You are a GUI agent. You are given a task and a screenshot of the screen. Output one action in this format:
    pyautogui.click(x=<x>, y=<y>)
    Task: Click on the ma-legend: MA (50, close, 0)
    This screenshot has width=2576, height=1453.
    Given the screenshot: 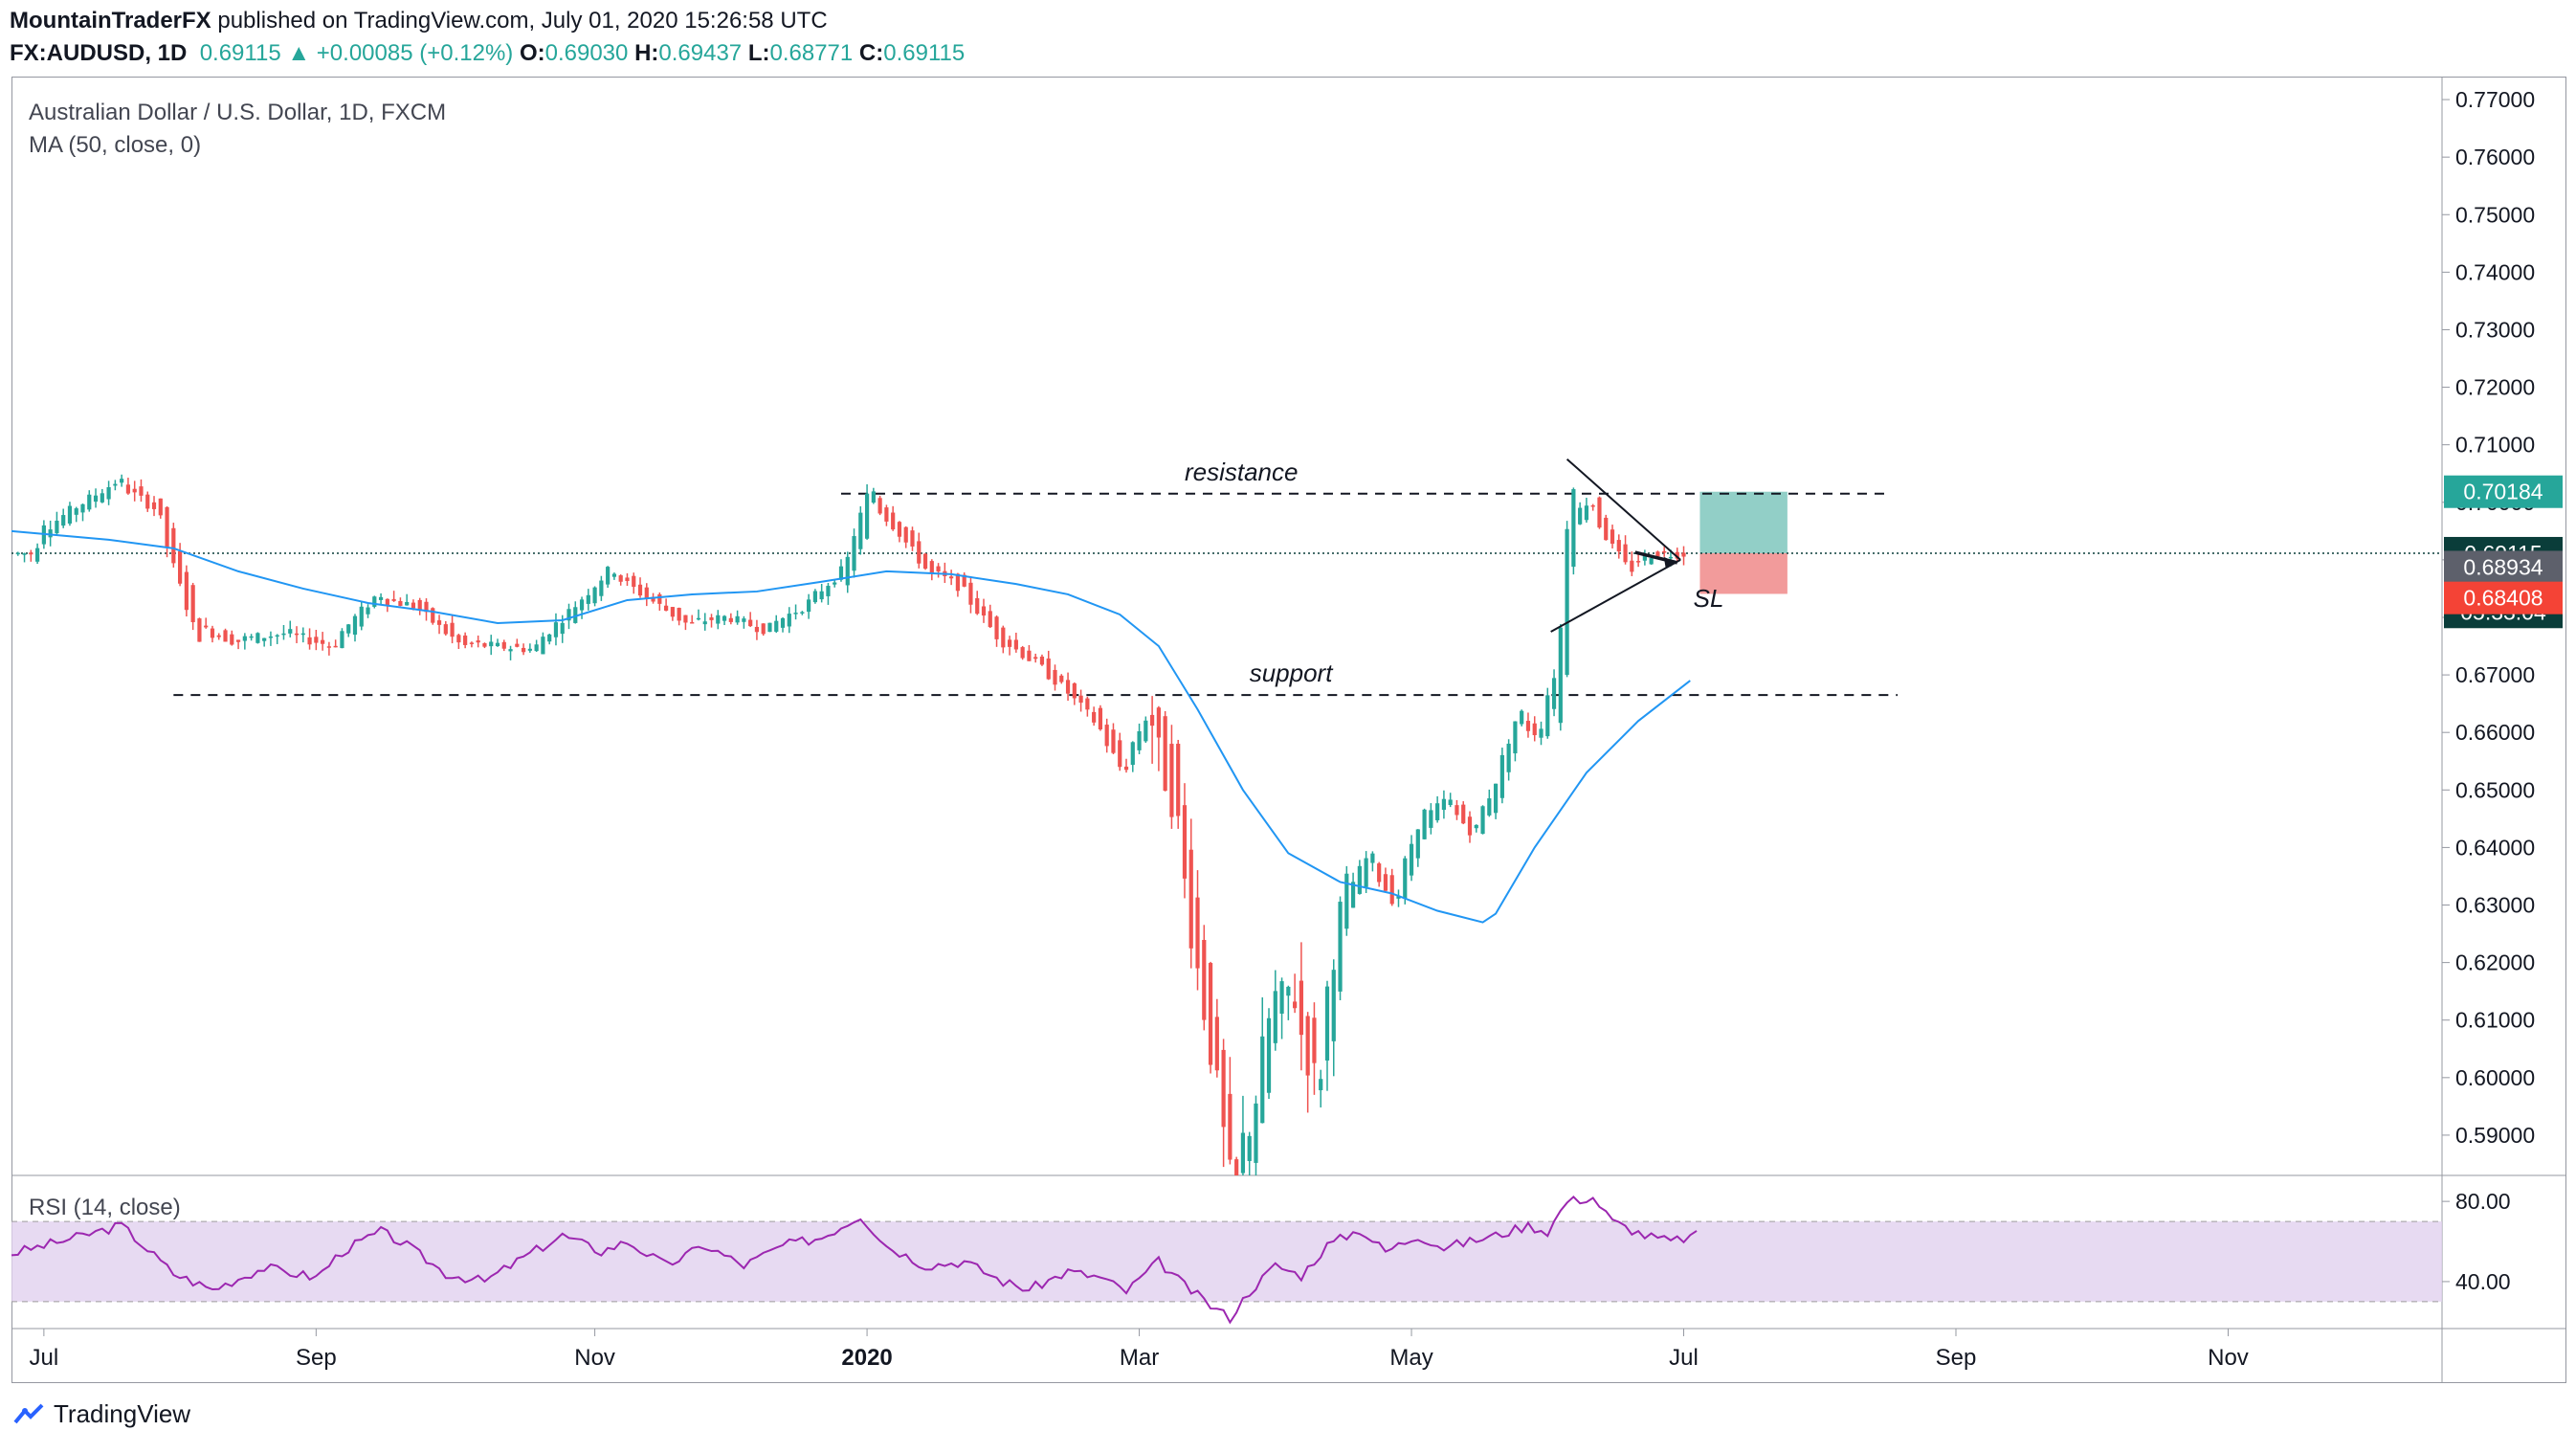 What is the action you would take?
    pyautogui.click(x=115, y=145)
    